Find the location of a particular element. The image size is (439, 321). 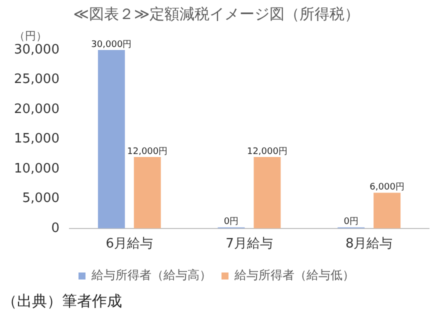

y-tick-label: 10,000 is located at coordinates (37, 168).